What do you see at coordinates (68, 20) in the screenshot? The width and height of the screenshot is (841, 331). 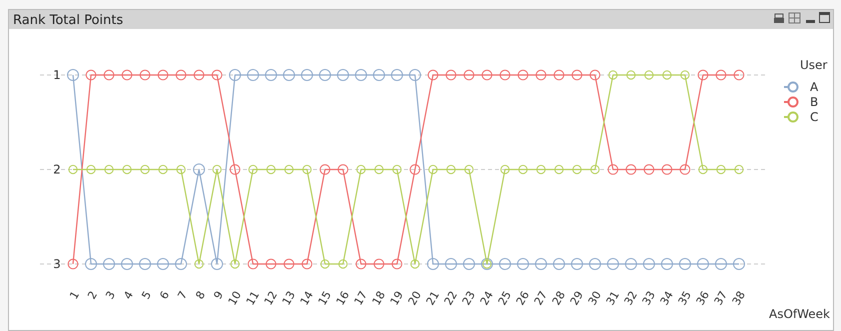 I see `chart-title: Rank Total Points` at bounding box center [68, 20].